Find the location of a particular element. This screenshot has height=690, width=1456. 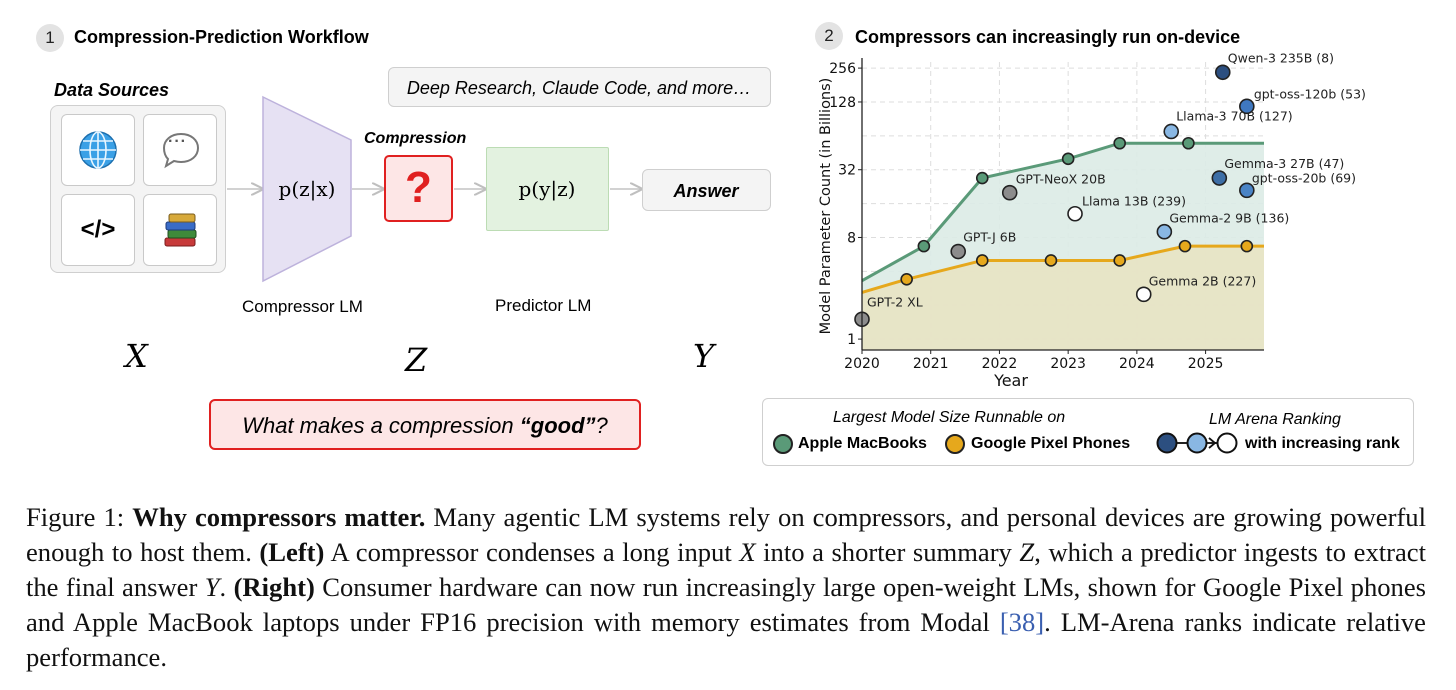

x-tick-label: 2022 is located at coordinates (1000, 364).